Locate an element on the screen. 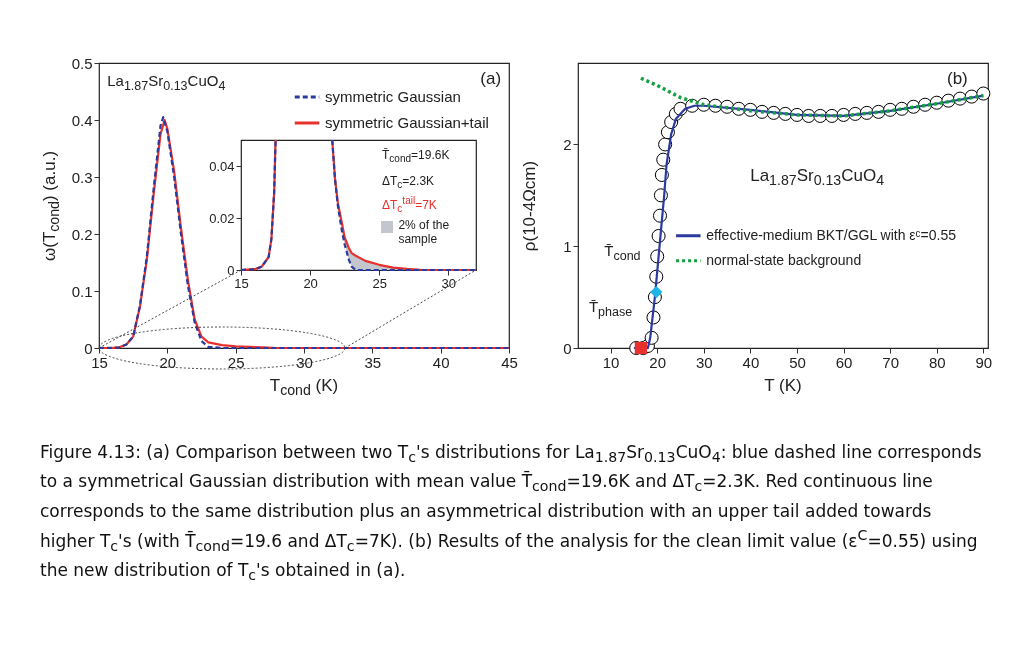 Image resolution: width=1017 pixels, height=655 pixels. annotation: T̄$_{phase}$ is located at coordinates (610, 308).